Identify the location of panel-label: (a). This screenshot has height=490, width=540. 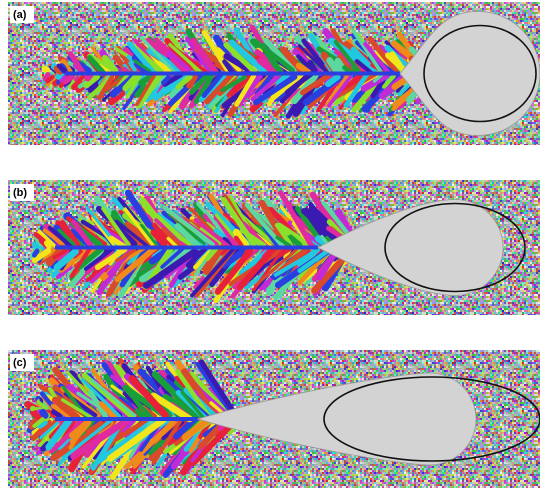
(20, 15).